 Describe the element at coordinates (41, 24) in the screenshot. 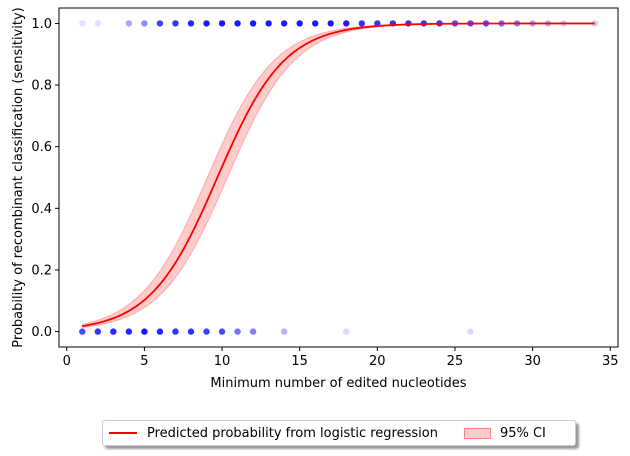

I see `y-tick-label: 1.0` at that location.